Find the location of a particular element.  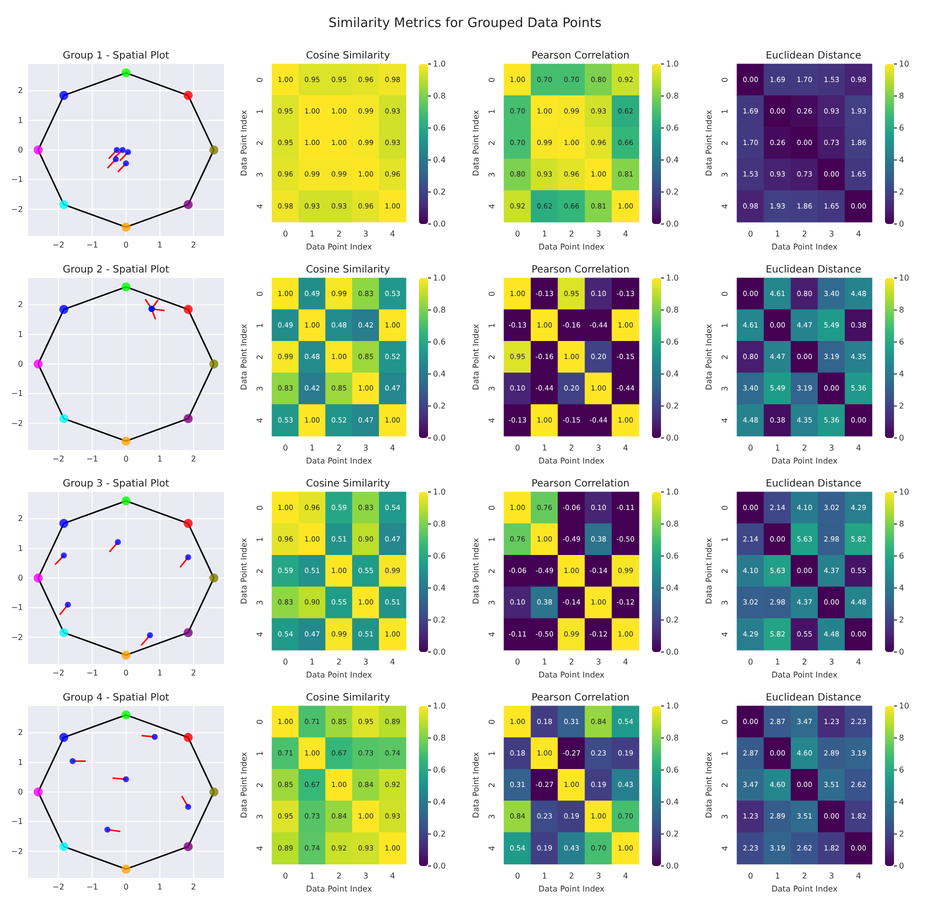

y-tick-label: −2 is located at coordinates (17, 851).